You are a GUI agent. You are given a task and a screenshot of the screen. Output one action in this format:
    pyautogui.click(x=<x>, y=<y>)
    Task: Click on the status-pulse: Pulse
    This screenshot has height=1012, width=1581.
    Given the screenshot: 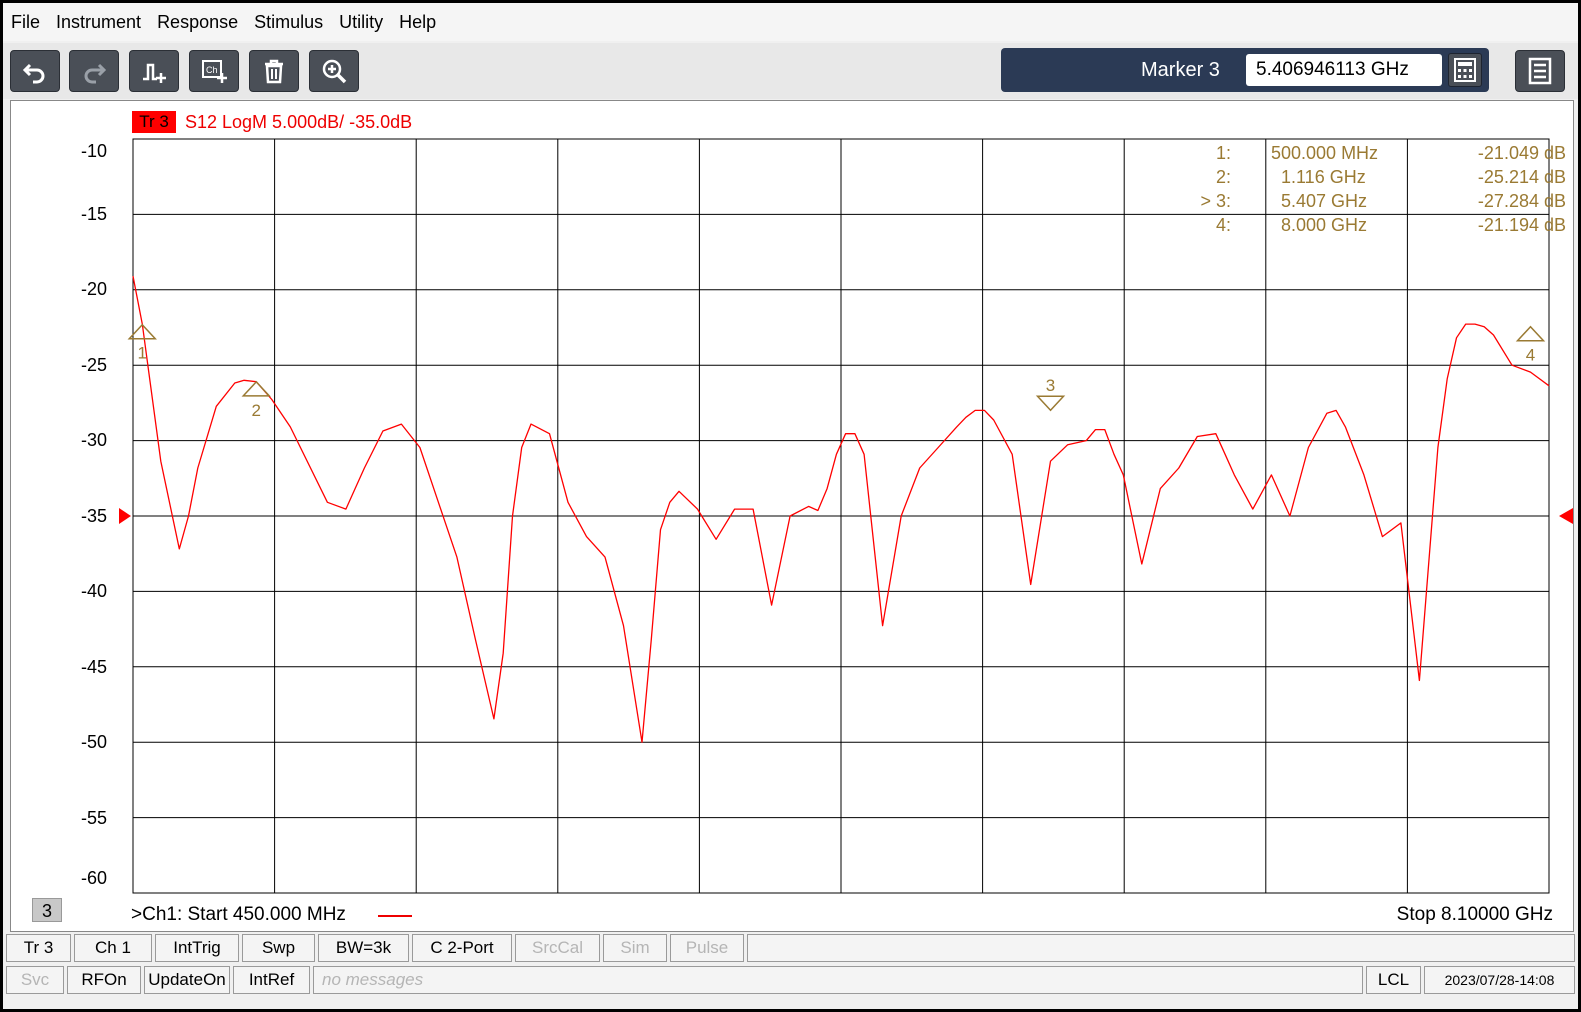 What is the action you would take?
    pyautogui.click(x=707, y=948)
    